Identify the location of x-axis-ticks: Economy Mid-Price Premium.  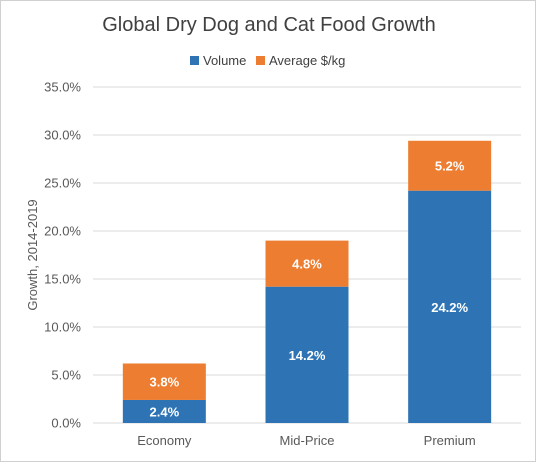
(306, 440).